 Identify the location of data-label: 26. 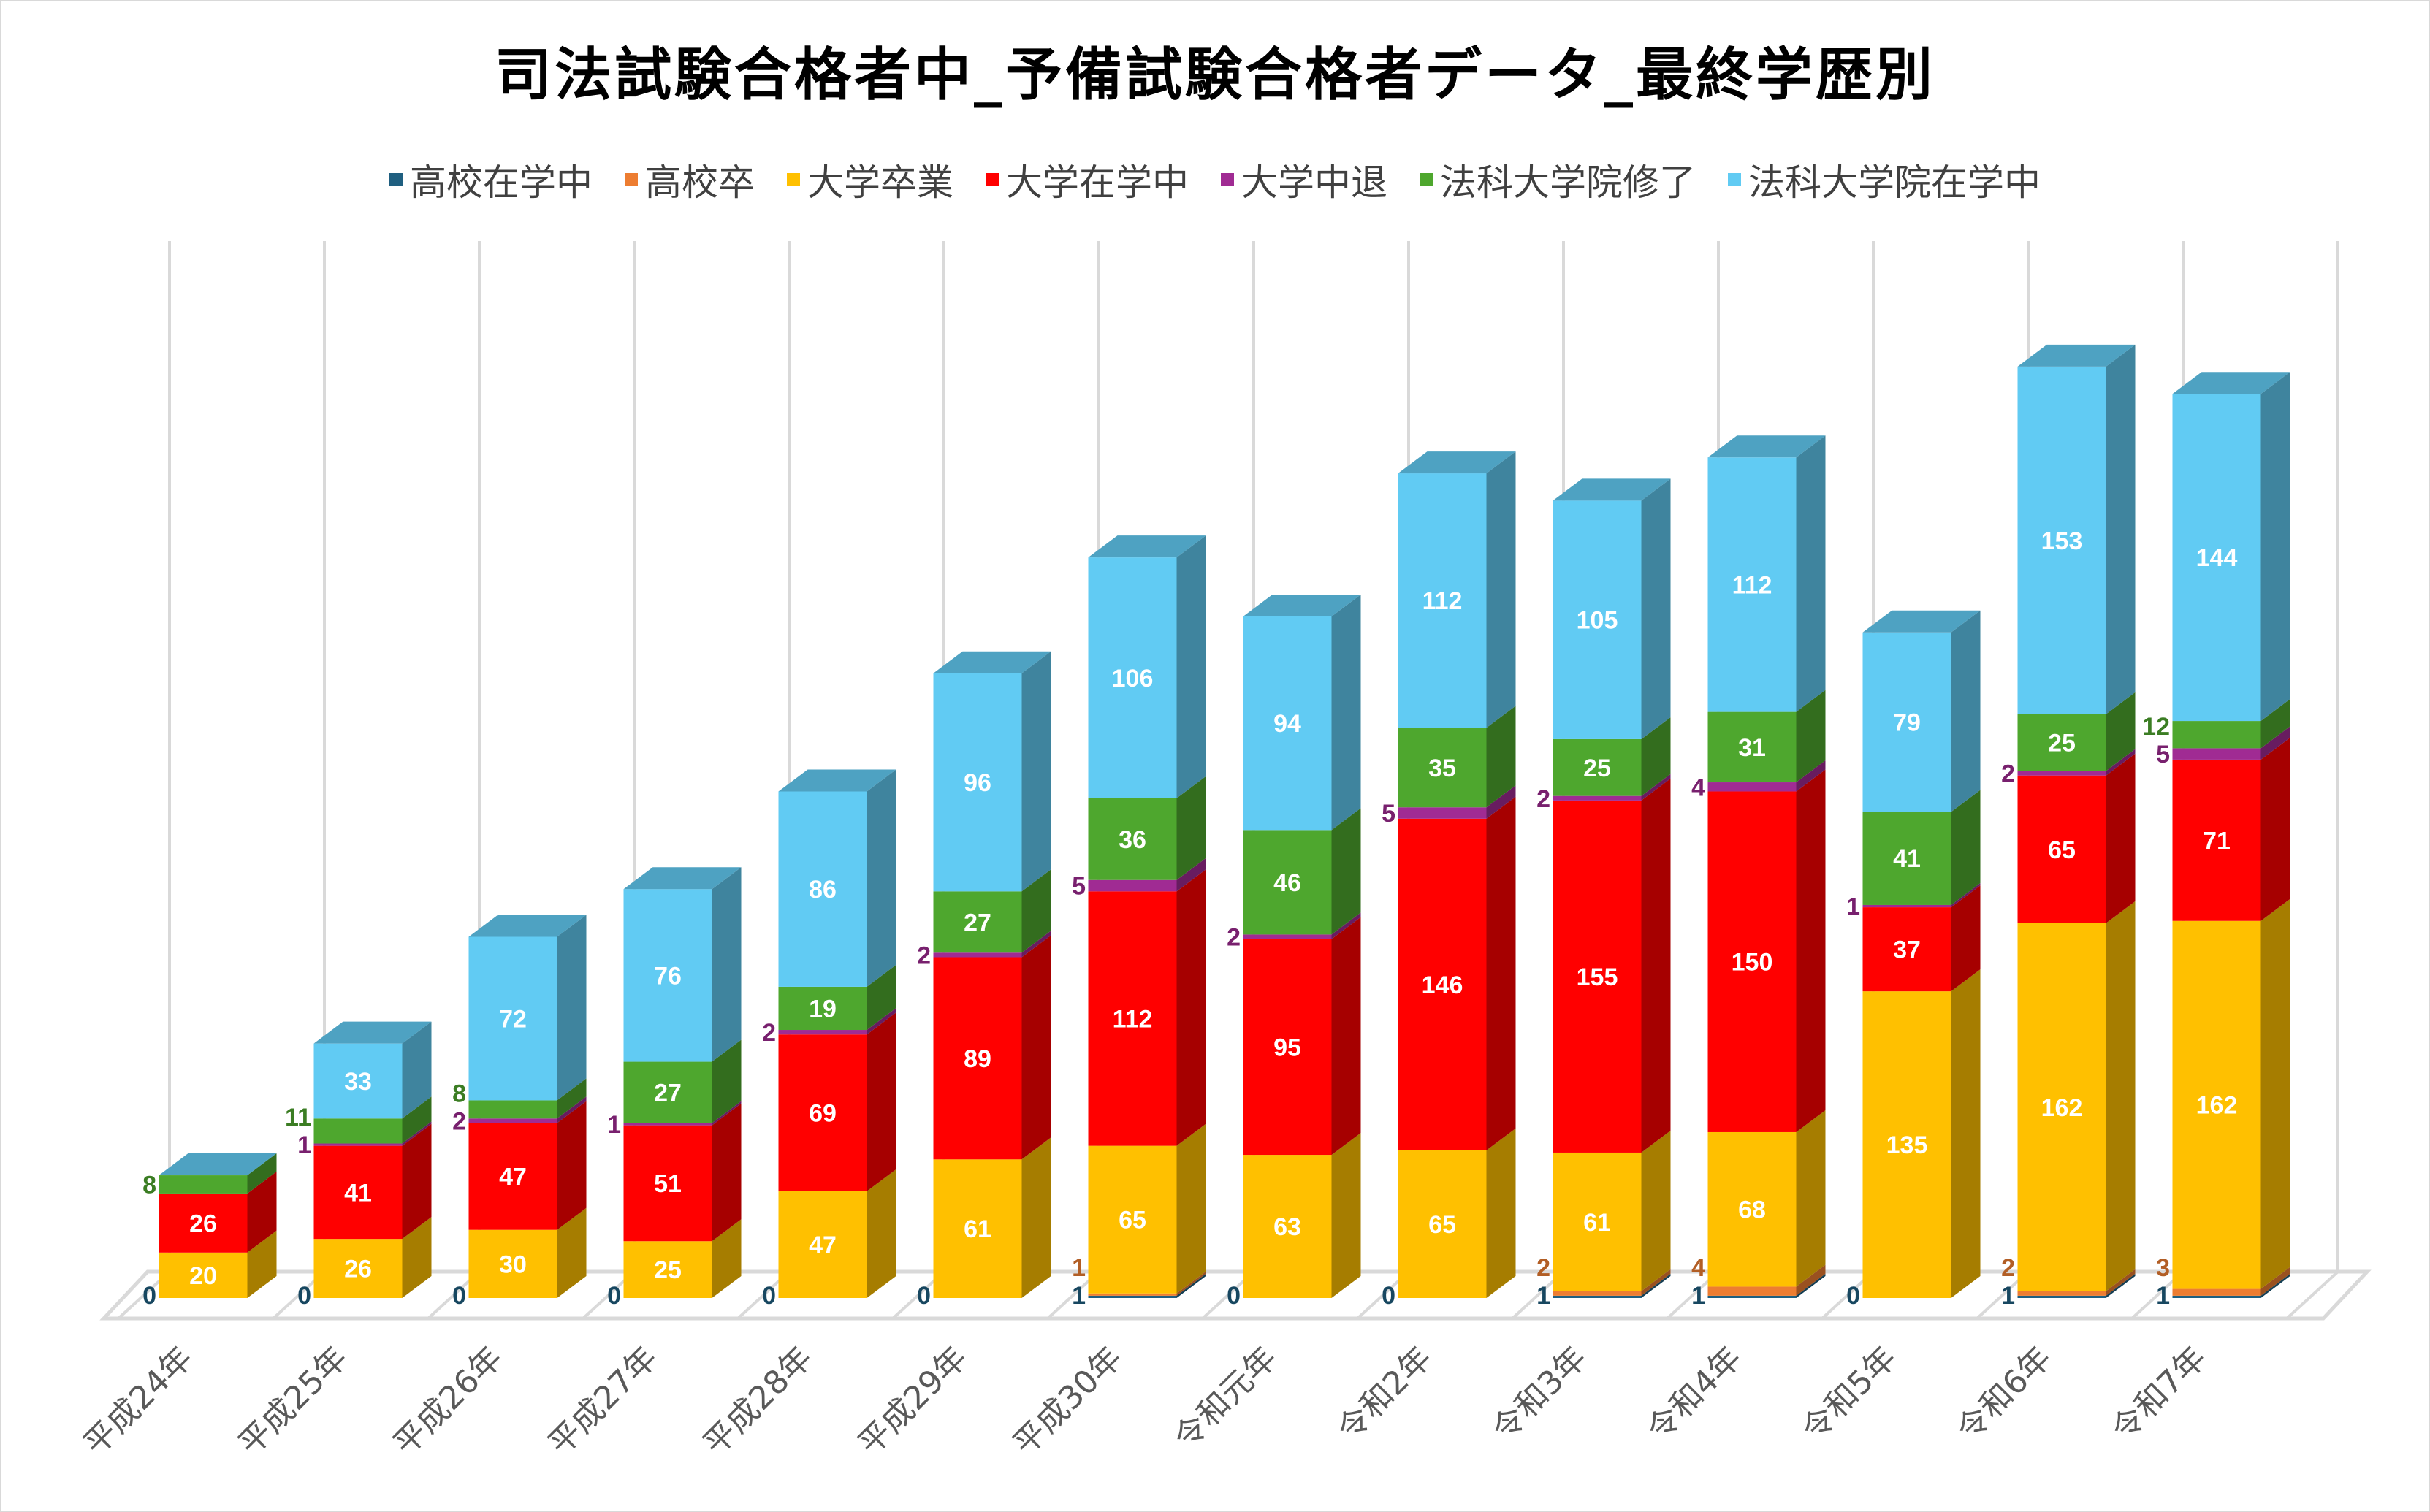
(203, 1223).